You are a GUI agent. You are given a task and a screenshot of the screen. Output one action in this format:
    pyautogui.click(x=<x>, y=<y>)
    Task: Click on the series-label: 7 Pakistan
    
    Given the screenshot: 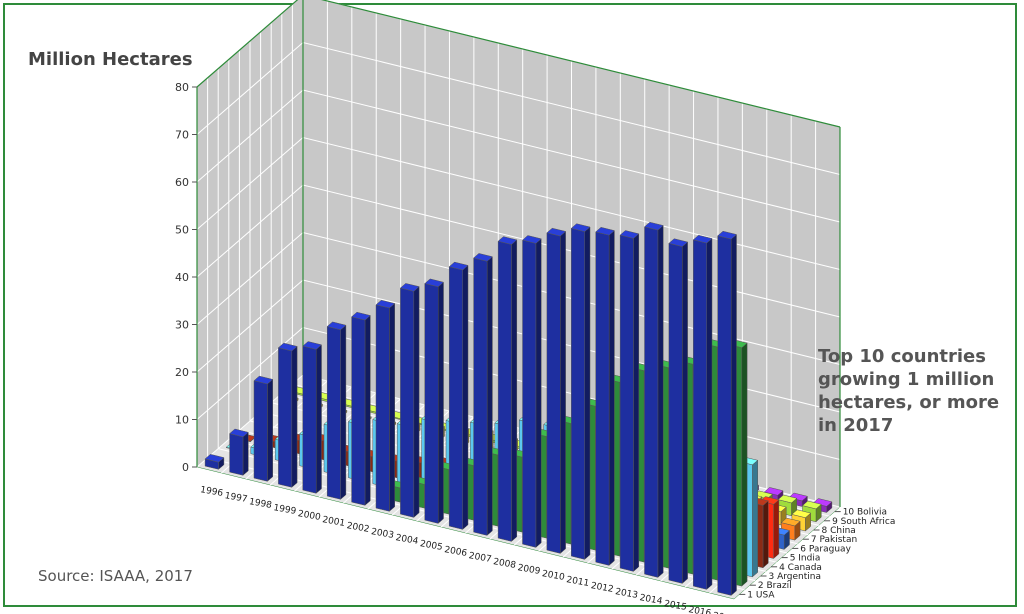 What is the action you would take?
    pyautogui.click(x=834, y=540)
    